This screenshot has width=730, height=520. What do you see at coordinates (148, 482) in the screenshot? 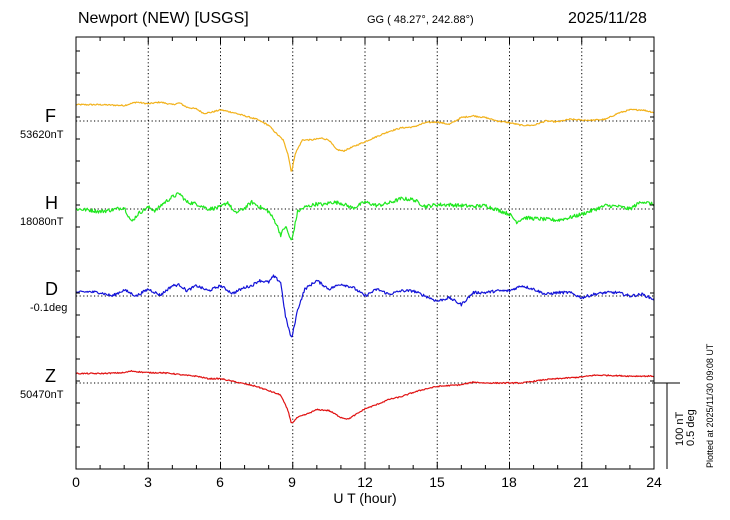
I see `x-tick-label-3: 3` at bounding box center [148, 482].